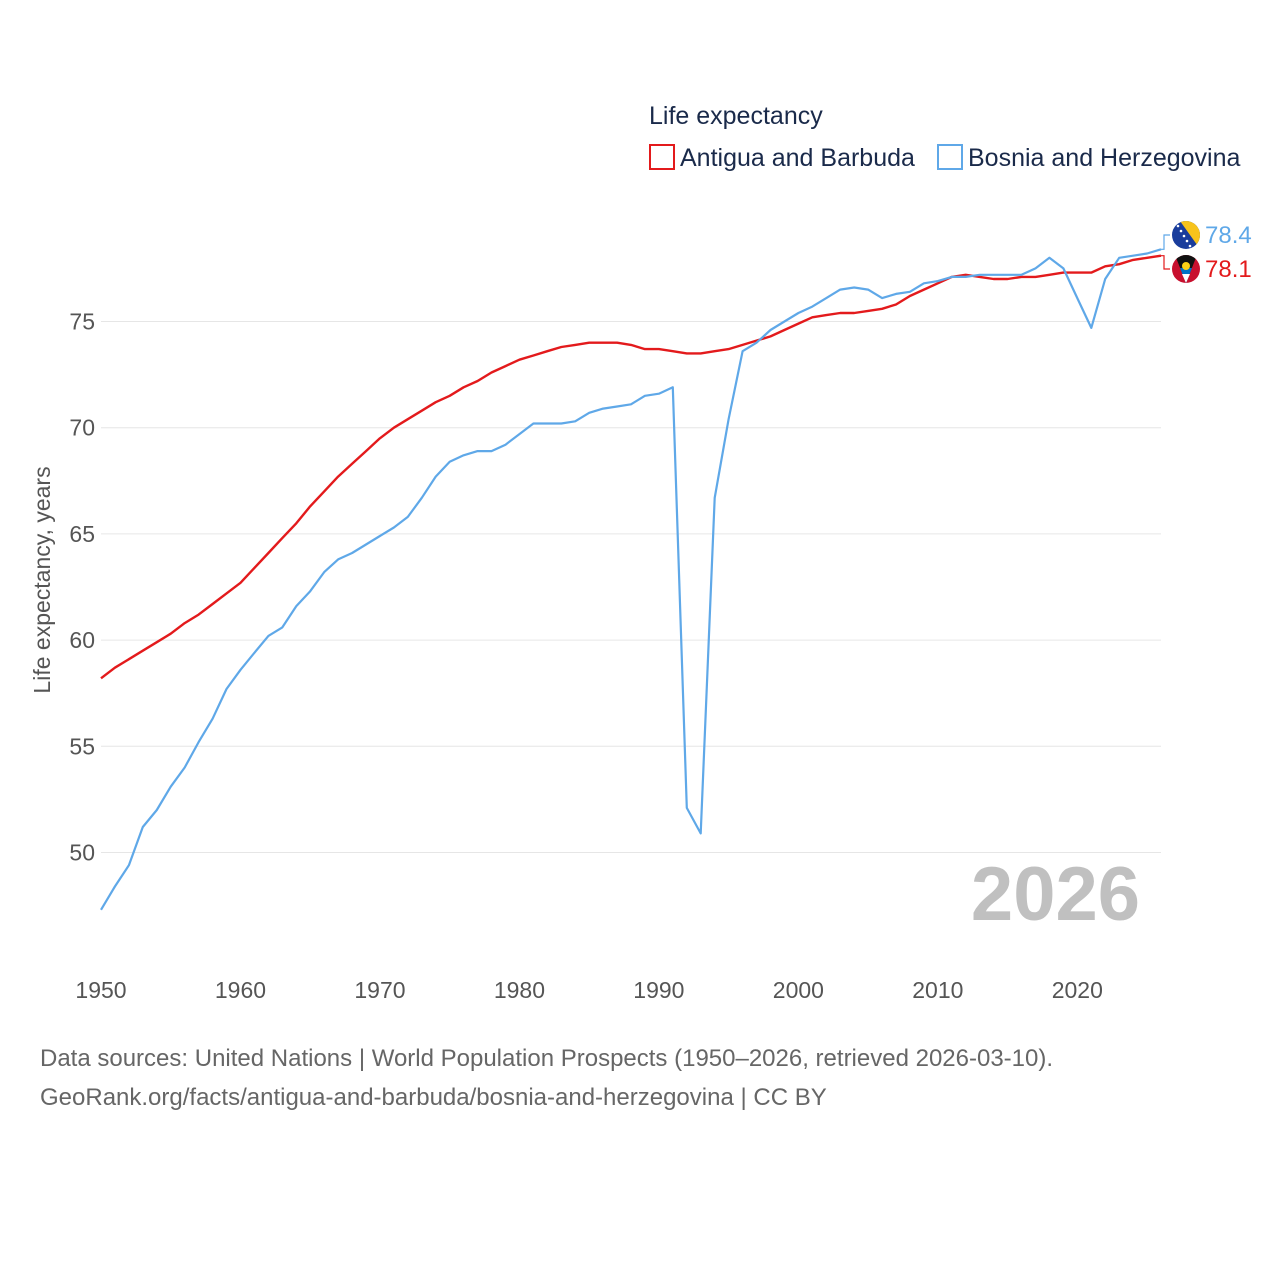  Describe the element at coordinates (950, 157) in the screenshot. I see `legend-swatch-bosnia` at that location.